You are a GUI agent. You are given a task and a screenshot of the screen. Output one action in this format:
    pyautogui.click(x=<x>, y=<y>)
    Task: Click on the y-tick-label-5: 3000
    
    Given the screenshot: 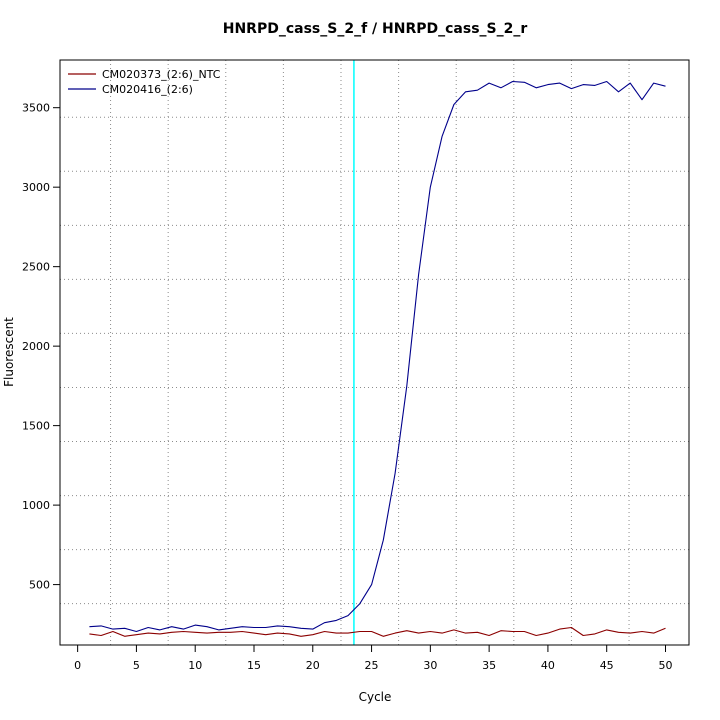 What is the action you would take?
    pyautogui.click(x=36, y=187)
    